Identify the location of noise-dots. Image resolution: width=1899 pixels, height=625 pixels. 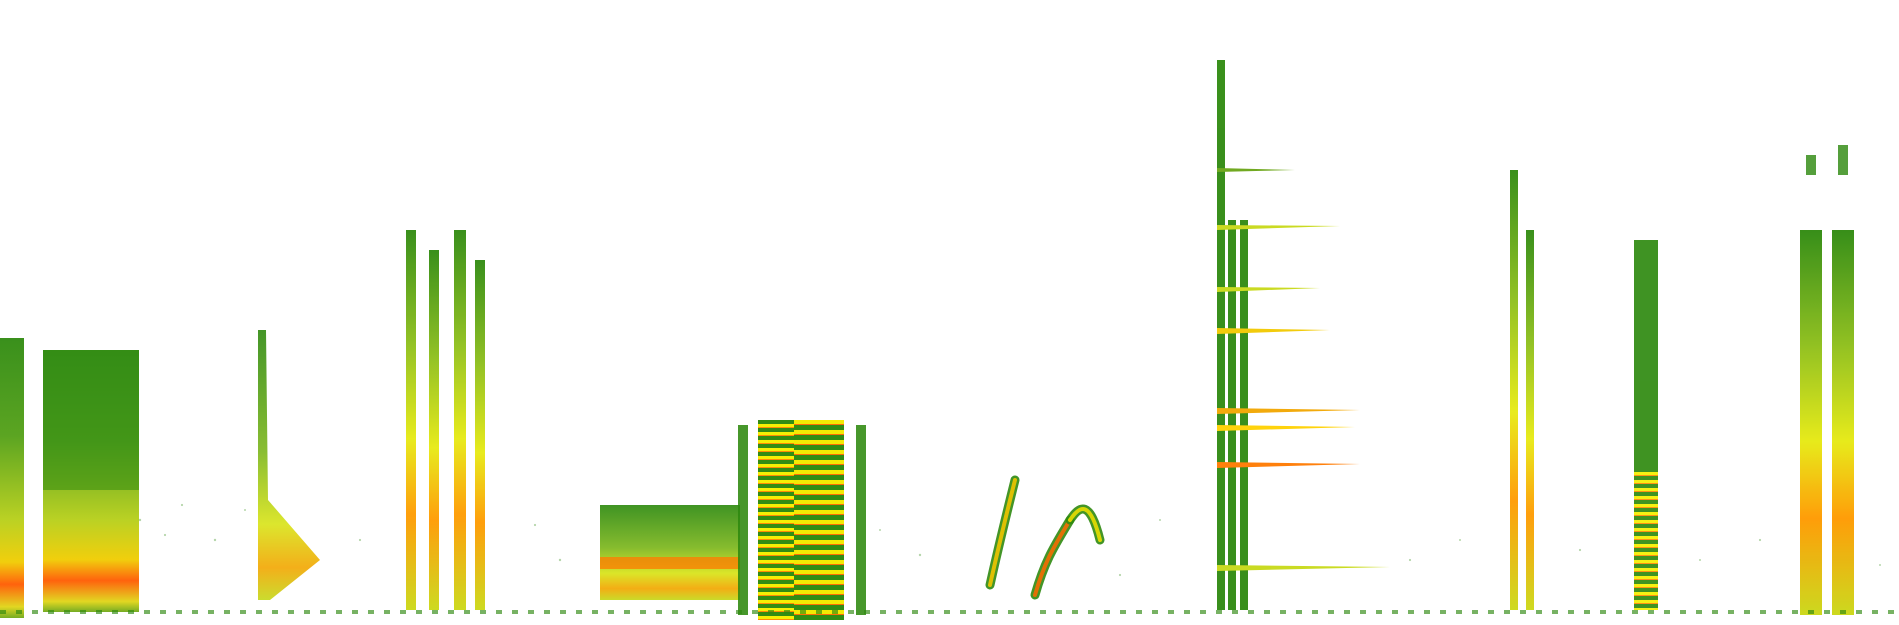
(1009, 540).